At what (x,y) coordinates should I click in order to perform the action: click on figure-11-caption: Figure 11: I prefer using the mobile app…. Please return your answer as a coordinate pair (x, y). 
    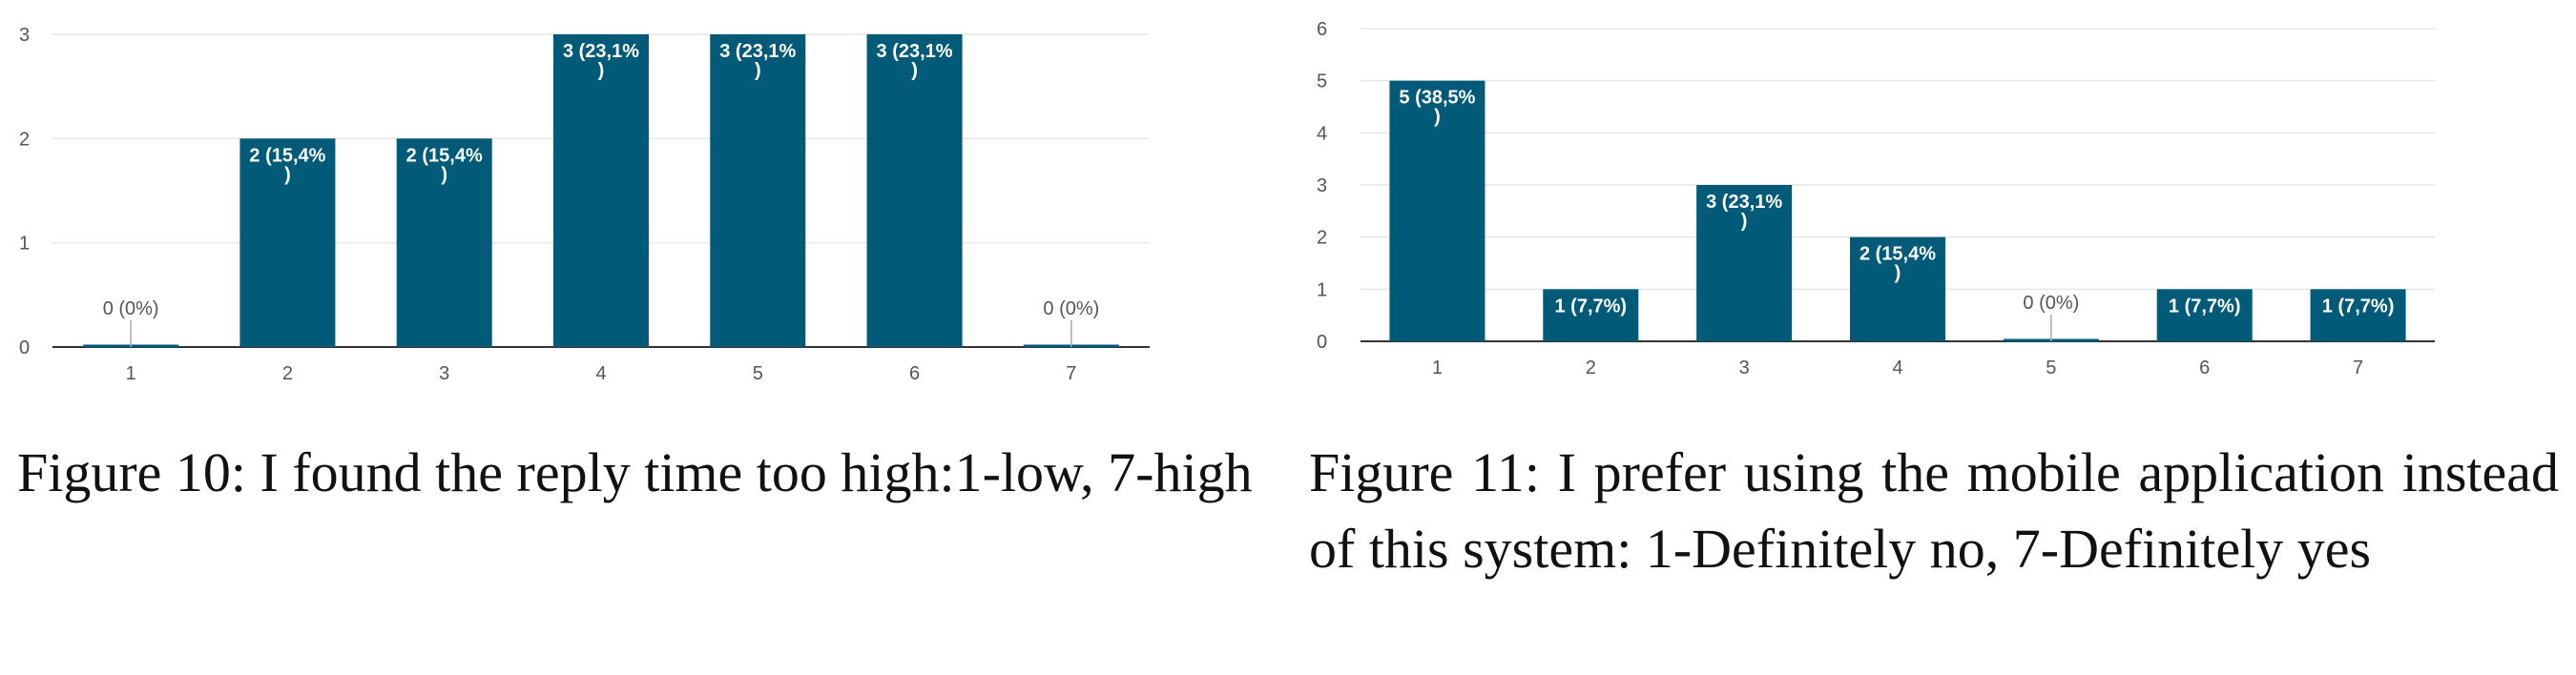
    Looking at the image, I should click on (1934, 510).